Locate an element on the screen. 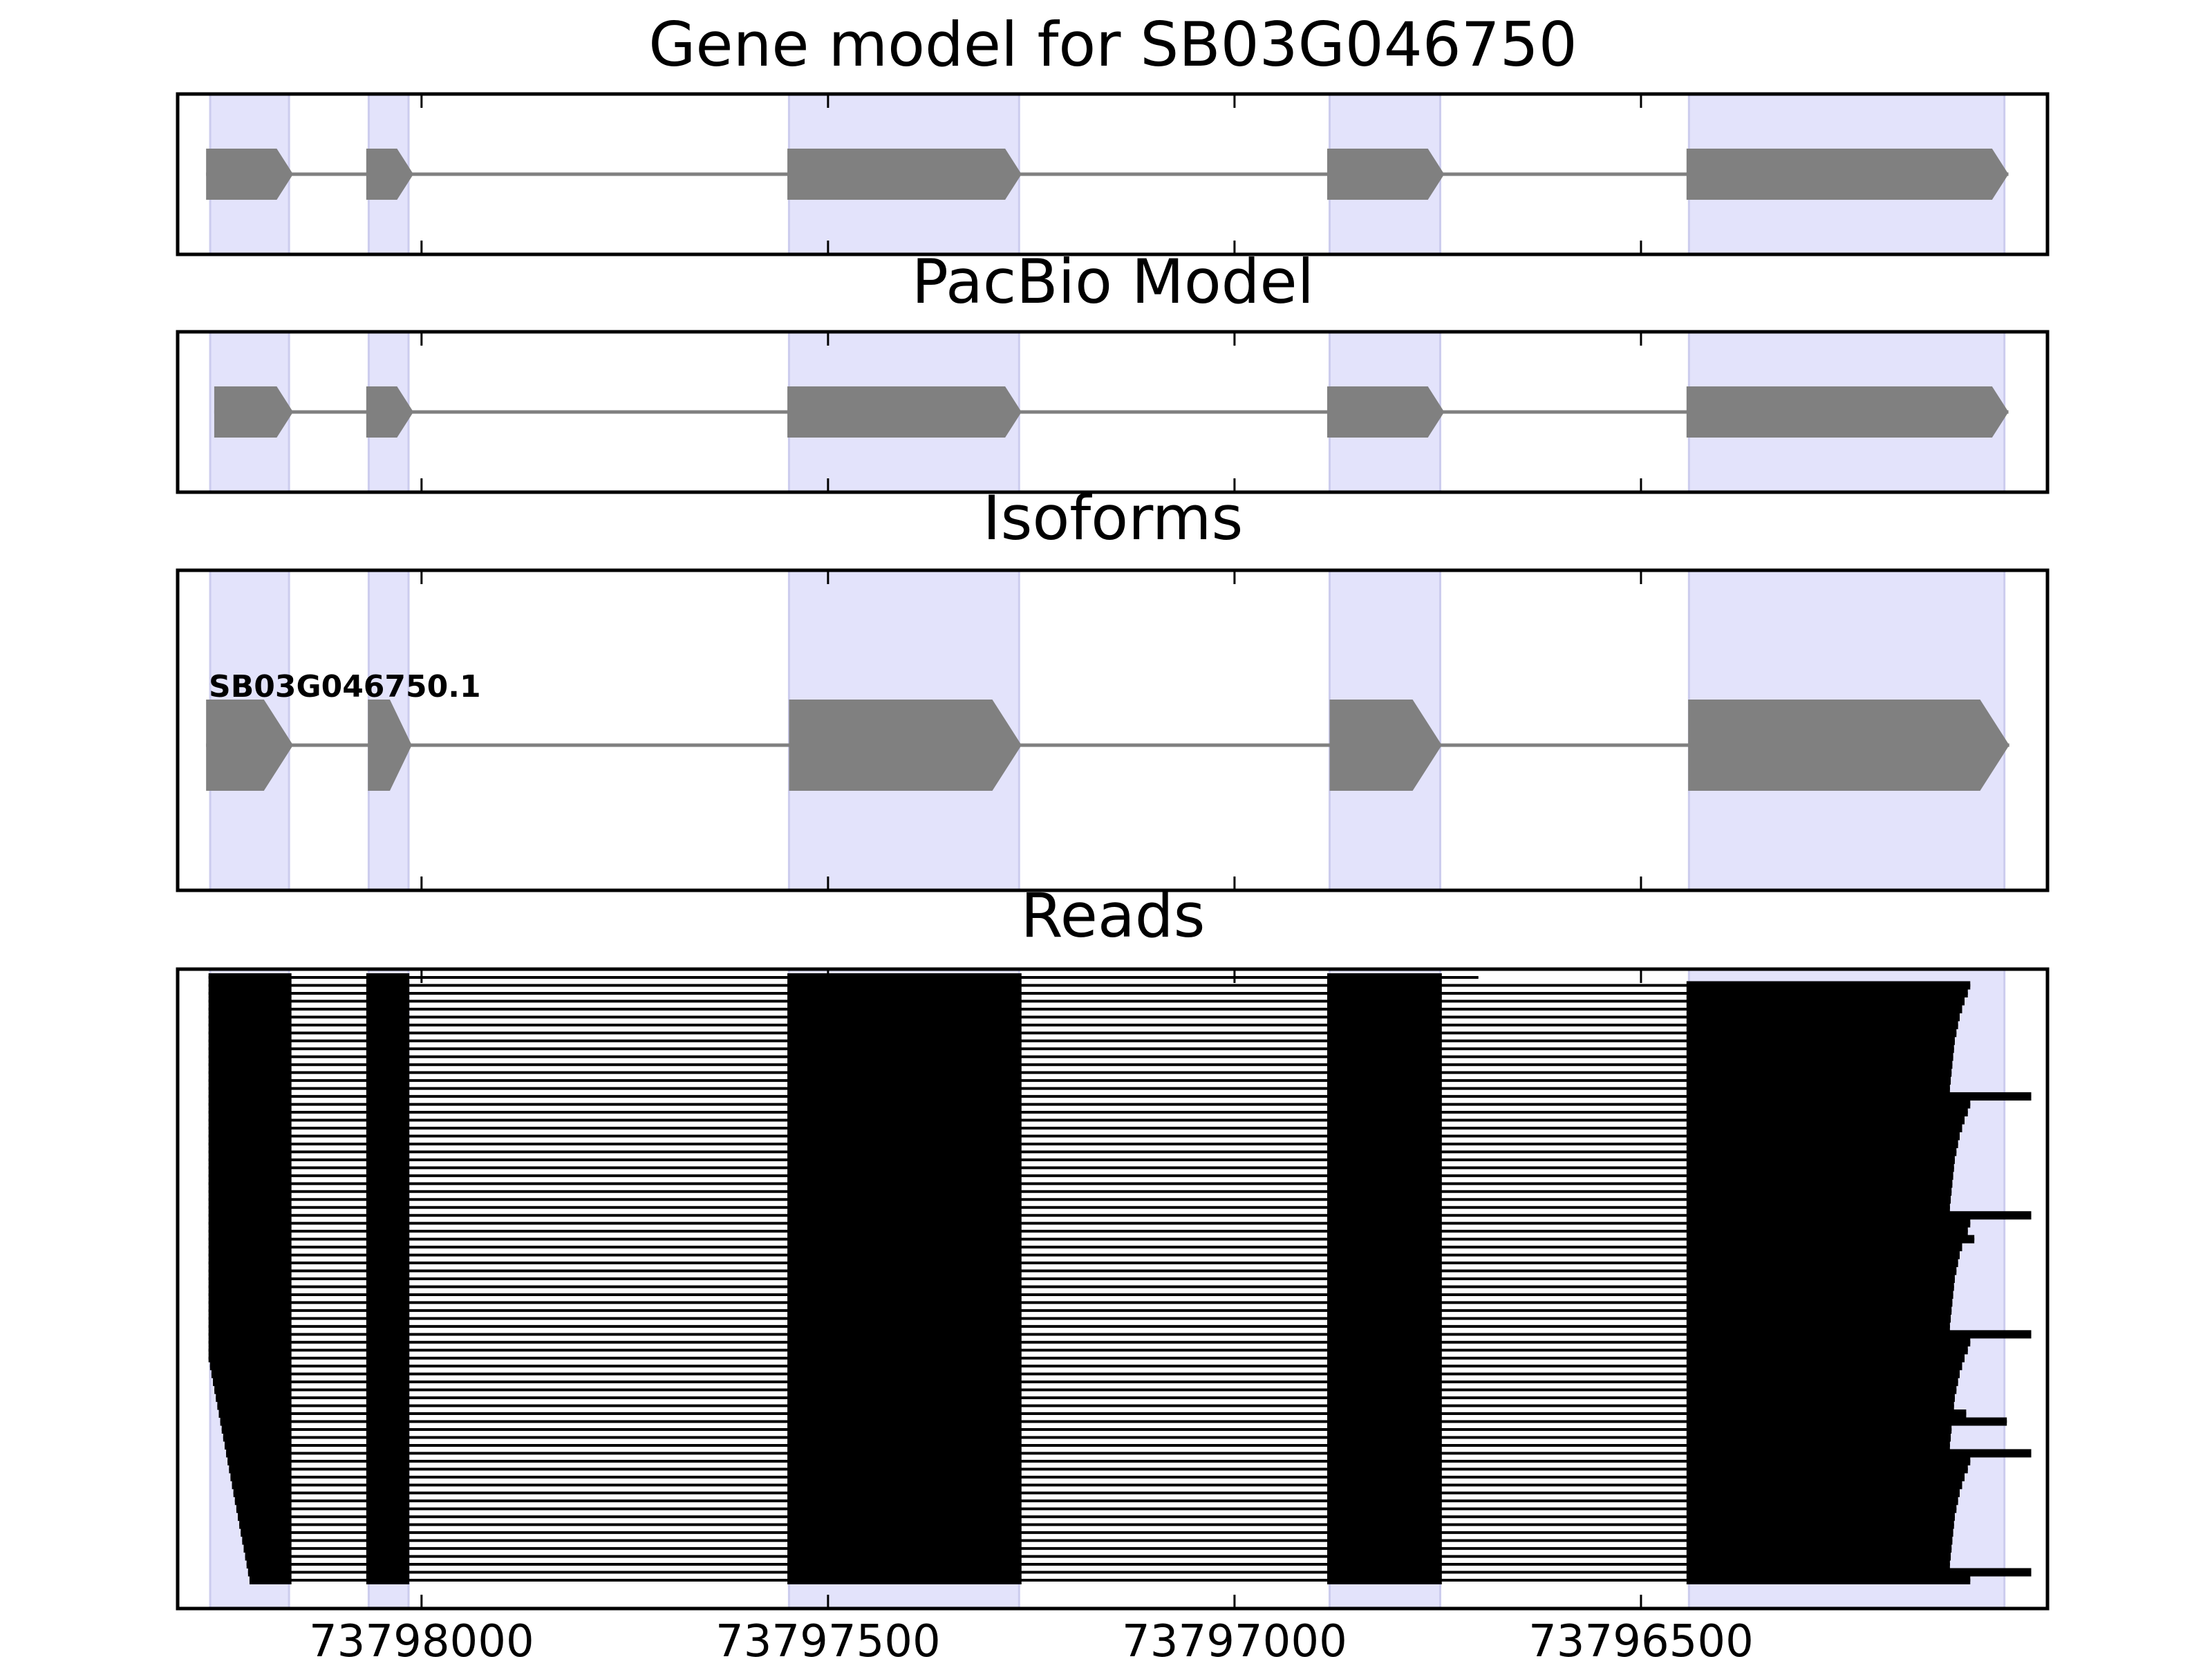 This screenshot has height=1659, width=2212. pacbio-model-track is located at coordinates (1111, 412).